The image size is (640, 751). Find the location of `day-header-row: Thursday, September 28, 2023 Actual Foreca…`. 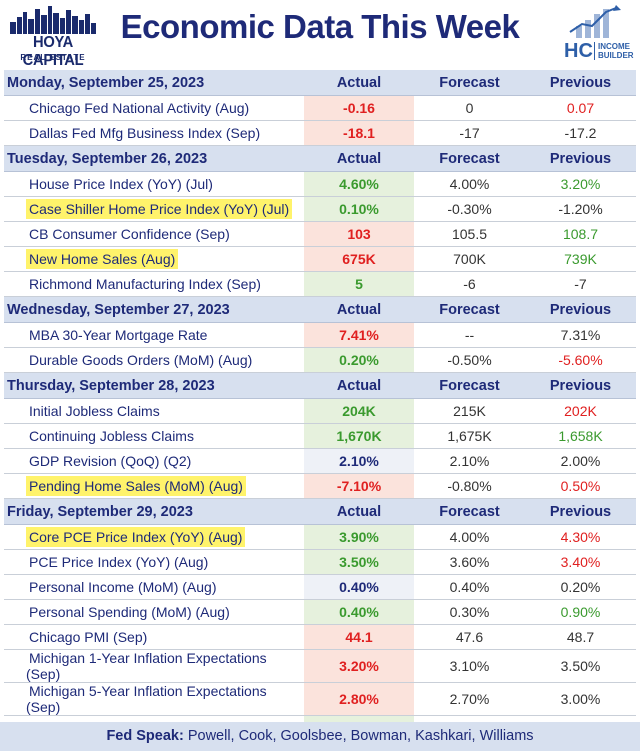

day-header-row: Thursday, September 28, 2023 Actual Foreca… is located at coordinates (320, 385).